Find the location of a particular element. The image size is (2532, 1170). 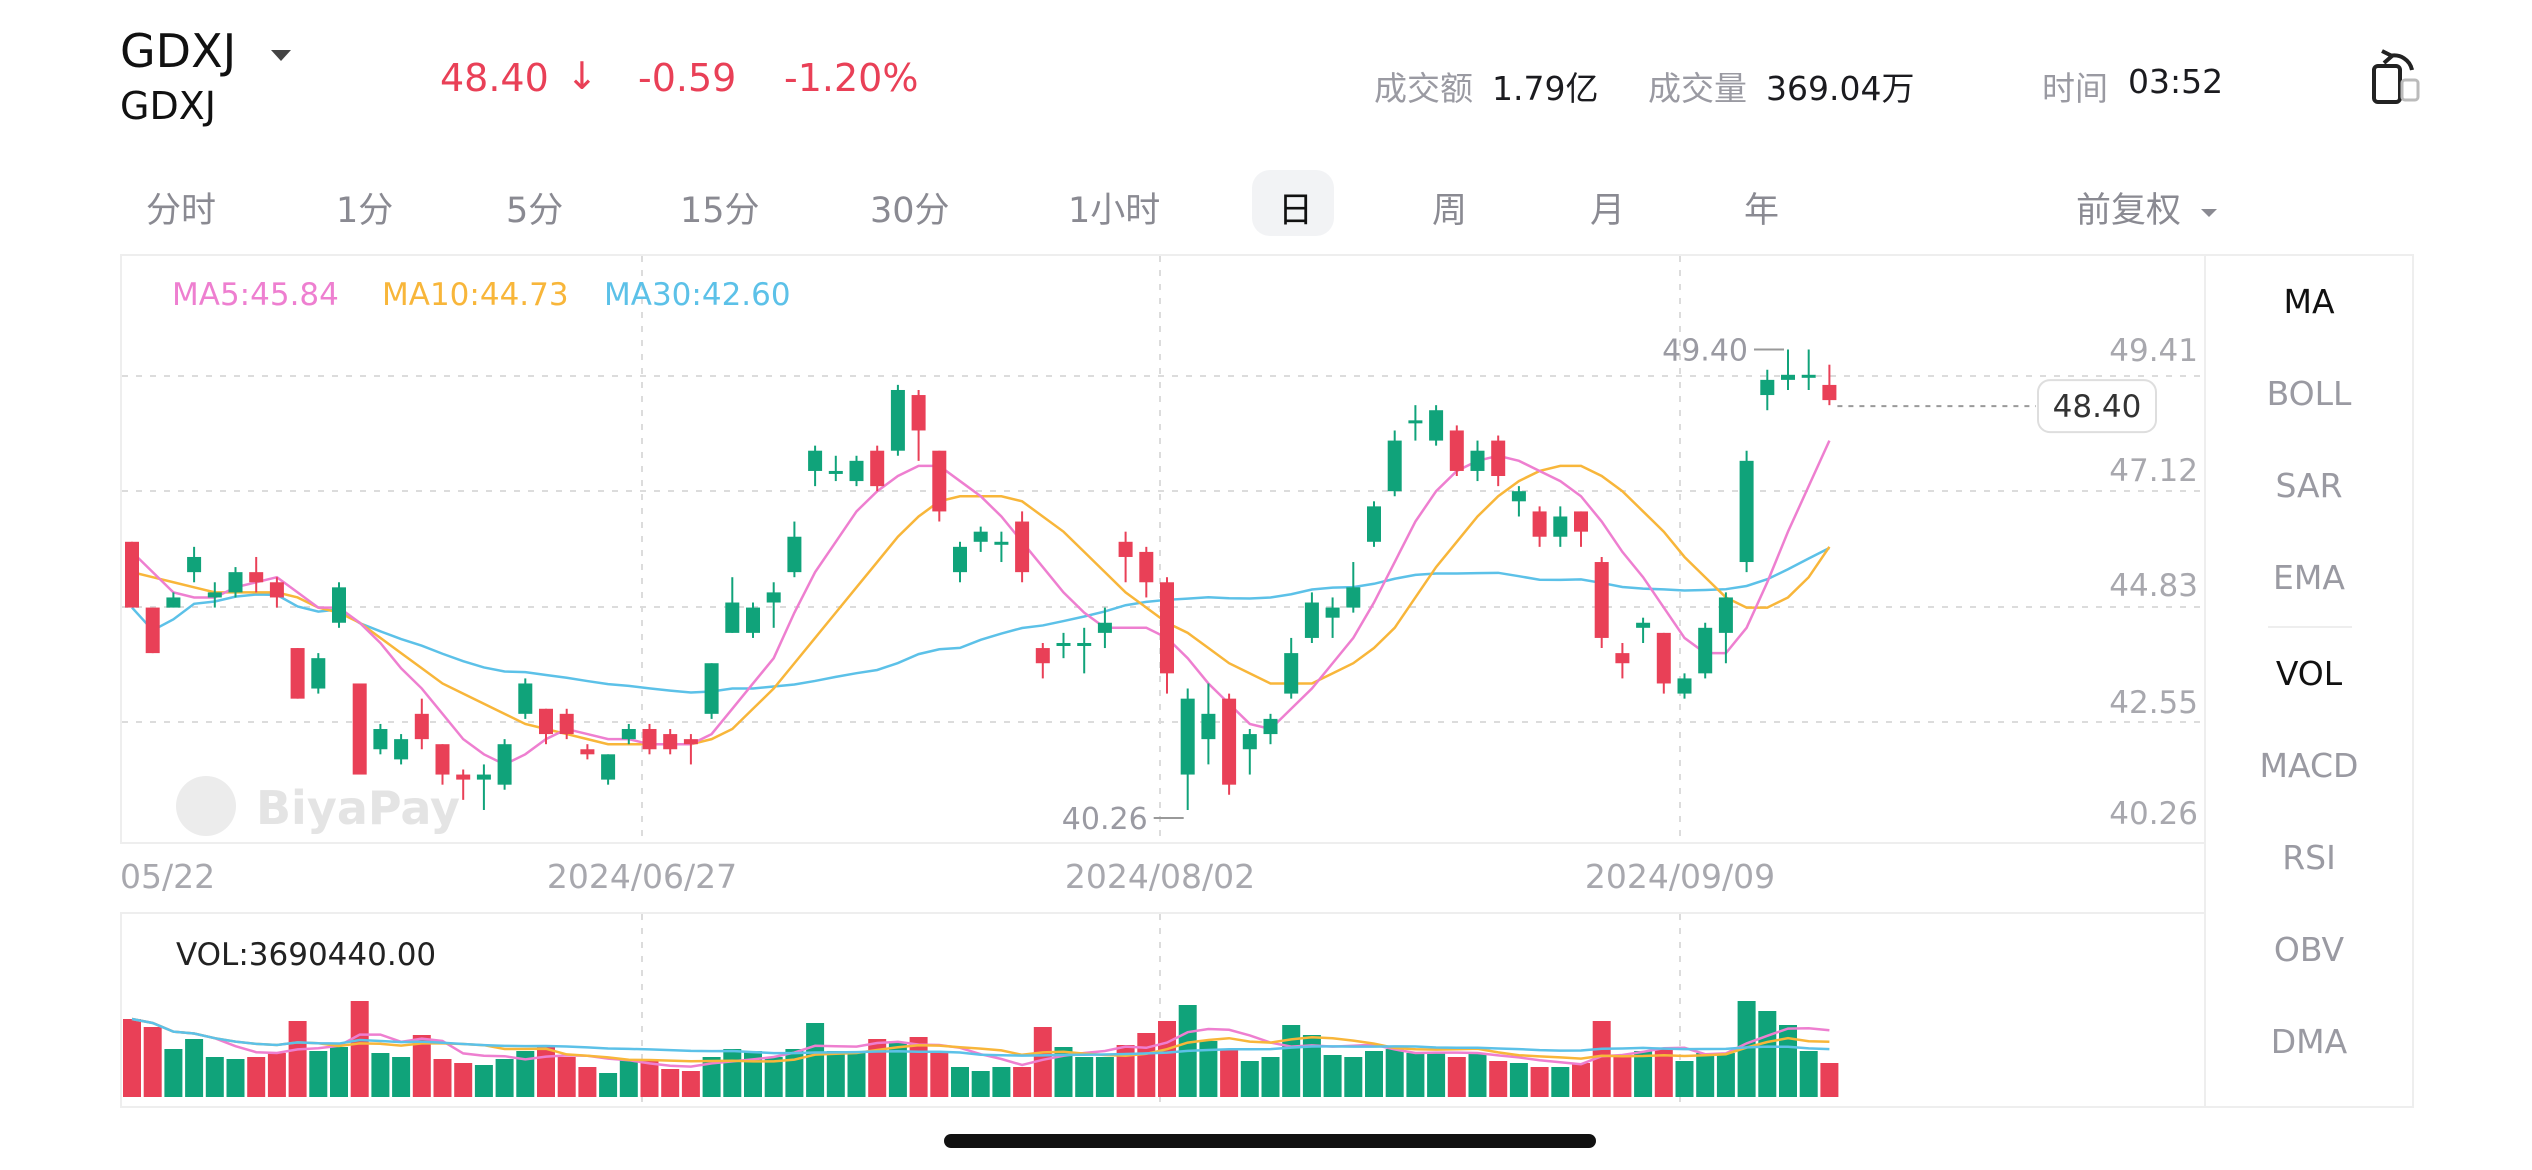

indicator-vol: VOL is located at coordinates (2309, 673).